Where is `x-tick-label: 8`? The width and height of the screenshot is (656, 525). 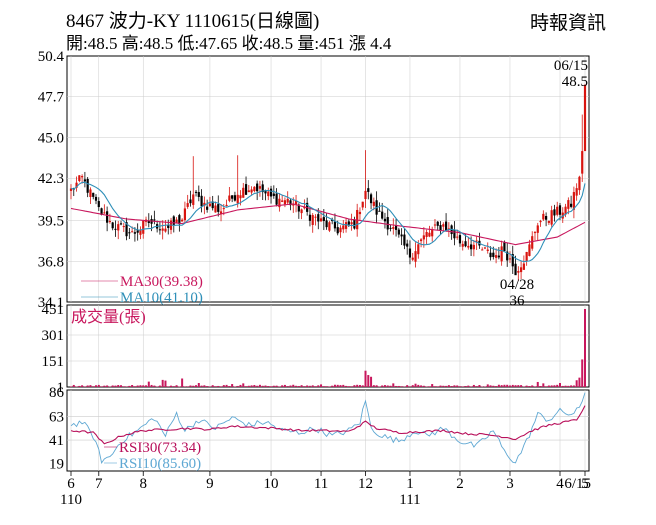 x-tick-label: 8 is located at coordinates (143, 484).